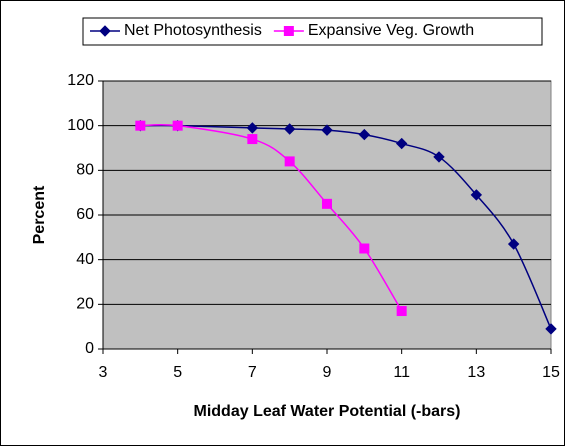  What do you see at coordinates (85, 259) in the screenshot?
I see `y-tick-label: 40` at bounding box center [85, 259].